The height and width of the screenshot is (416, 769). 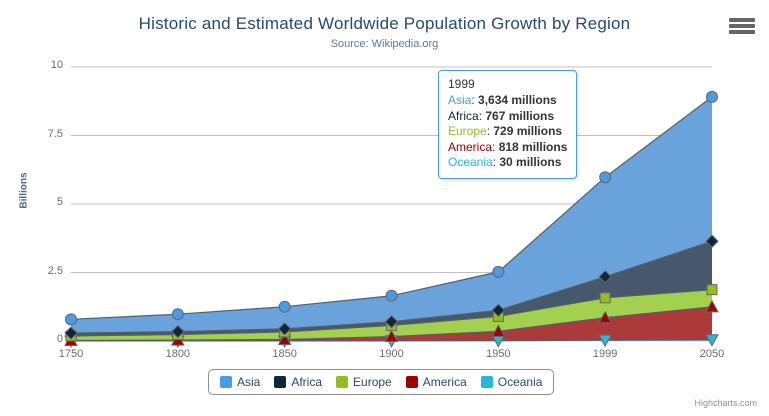 What do you see at coordinates (55, 133) in the screenshot?
I see `y-axis-tick-label: 7.5` at bounding box center [55, 133].